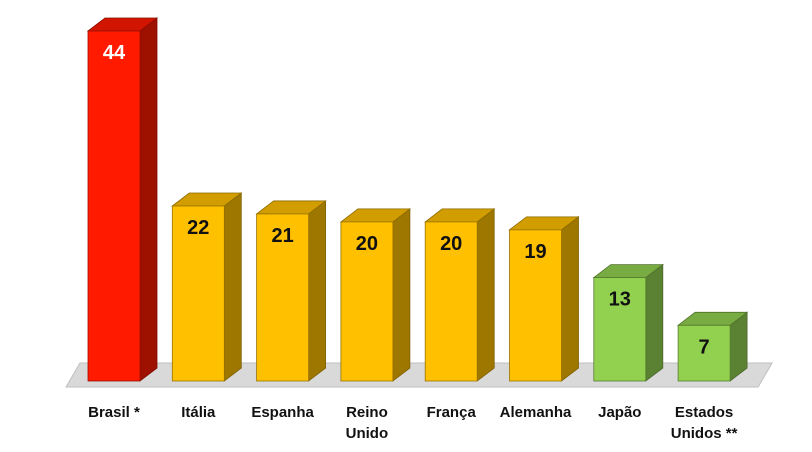  I want to click on category-label-line: Unidos **, so click(704, 433).